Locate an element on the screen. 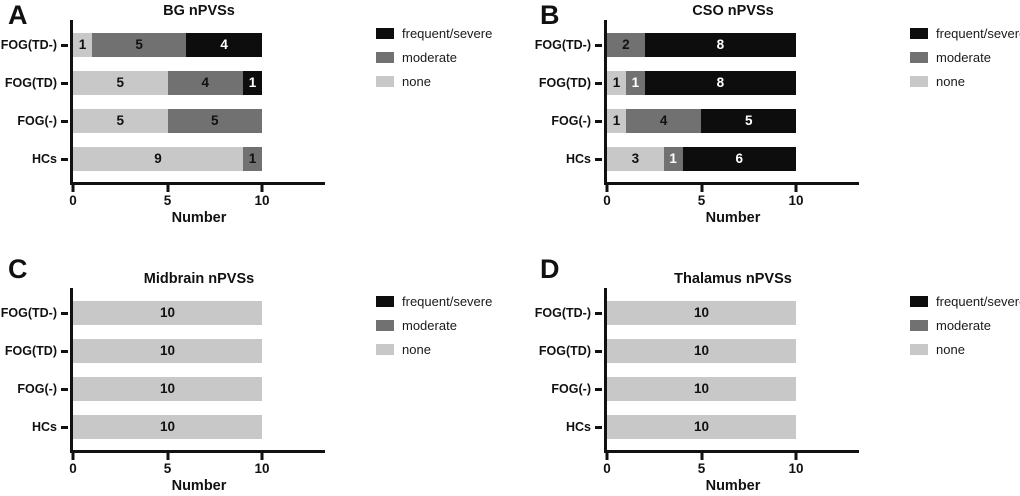 The width and height of the screenshot is (1020, 496). bar-row: FOG(TD-) 1 5 4 is located at coordinates (163, 45).